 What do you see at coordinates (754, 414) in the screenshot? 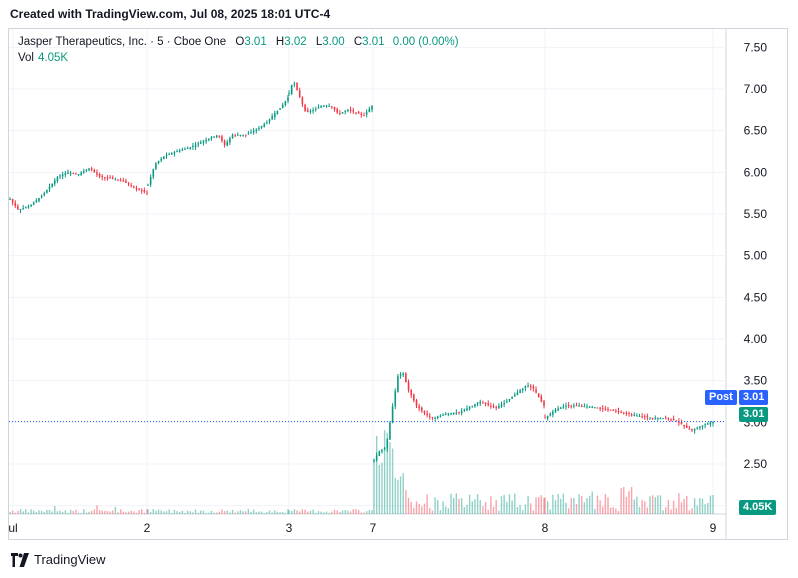
I see `last-price-badge: 3.01` at bounding box center [754, 414].